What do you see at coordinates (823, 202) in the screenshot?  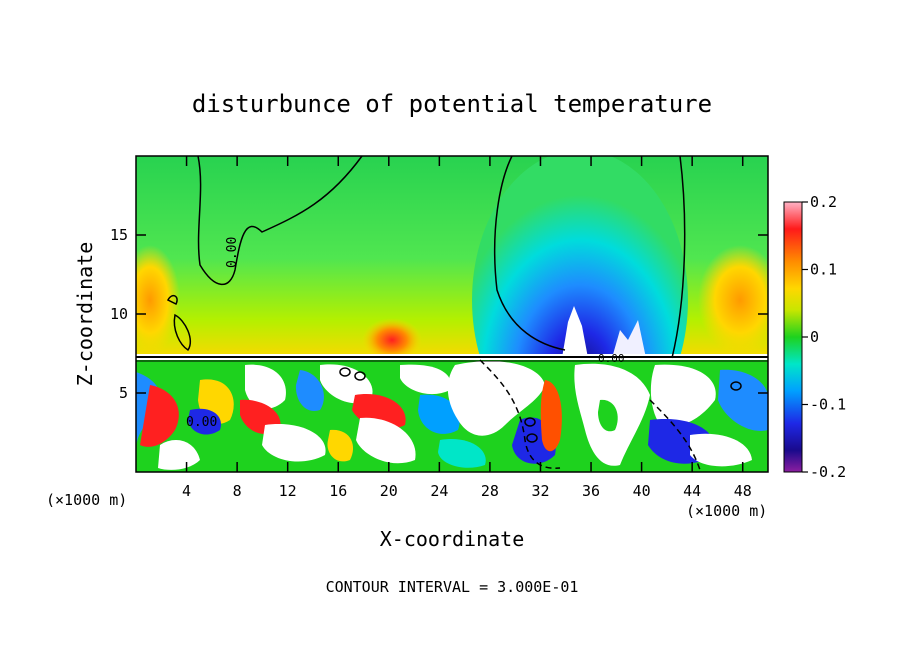 I see `colorbar-tick-label-0: 0.2` at bounding box center [823, 202].